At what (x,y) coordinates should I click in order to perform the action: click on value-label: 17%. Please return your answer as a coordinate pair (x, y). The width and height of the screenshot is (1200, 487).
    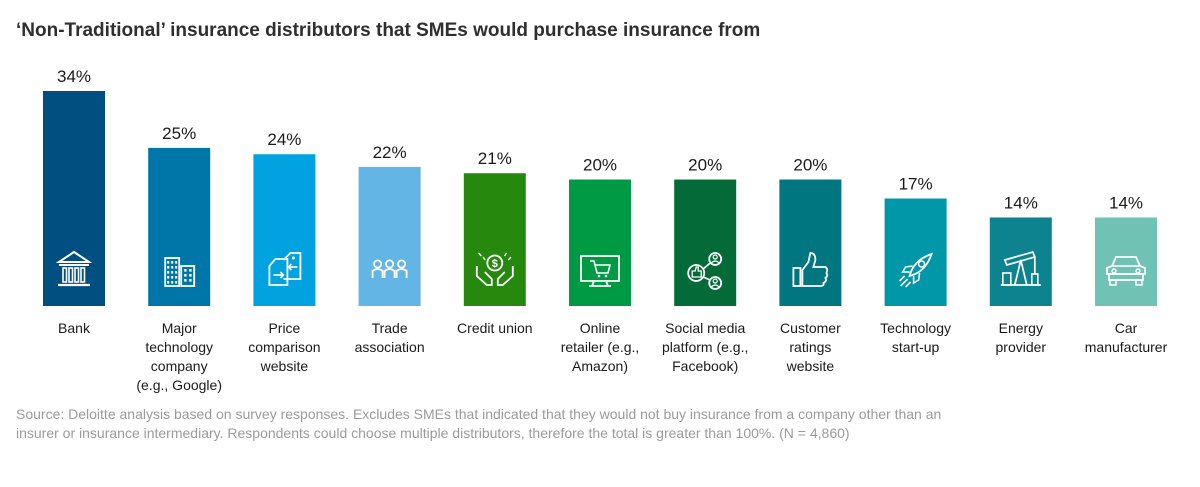
    Looking at the image, I should click on (916, 184).